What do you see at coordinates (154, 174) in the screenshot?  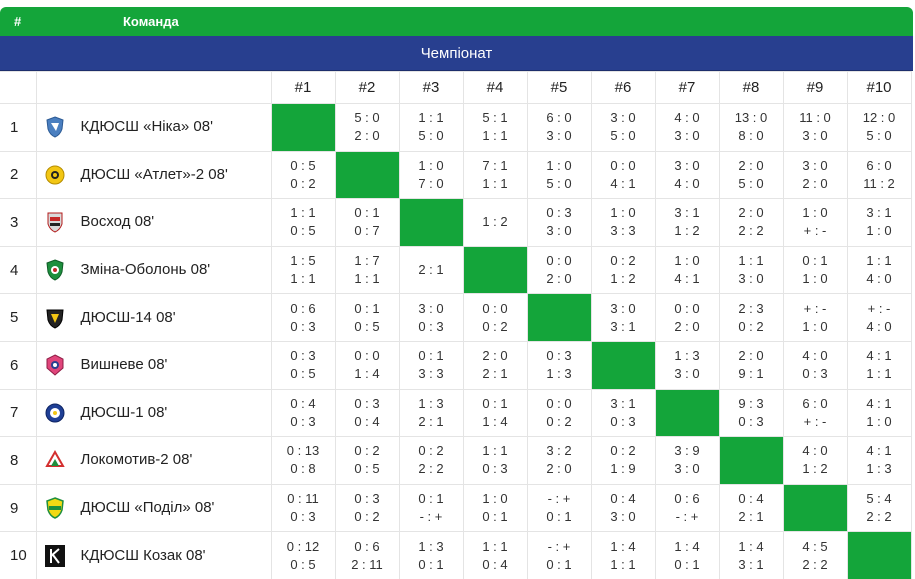 I see `team-name: ДЮСШ «Атлет»-2 08'` at bounding box center [154, 174].